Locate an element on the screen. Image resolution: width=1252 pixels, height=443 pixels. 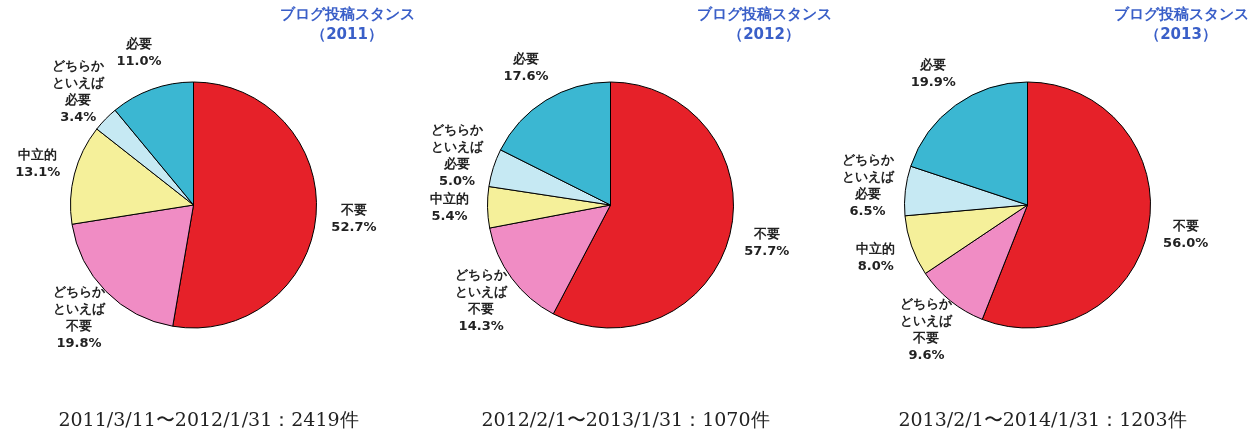
data-label: 19.8% is located at coordinates (79, 342).